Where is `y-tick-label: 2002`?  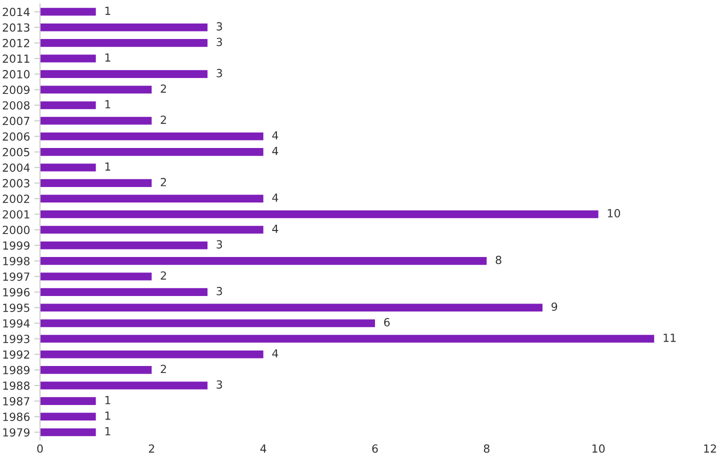 y-tick-label: 2002 is located at coordinates (16, 199).